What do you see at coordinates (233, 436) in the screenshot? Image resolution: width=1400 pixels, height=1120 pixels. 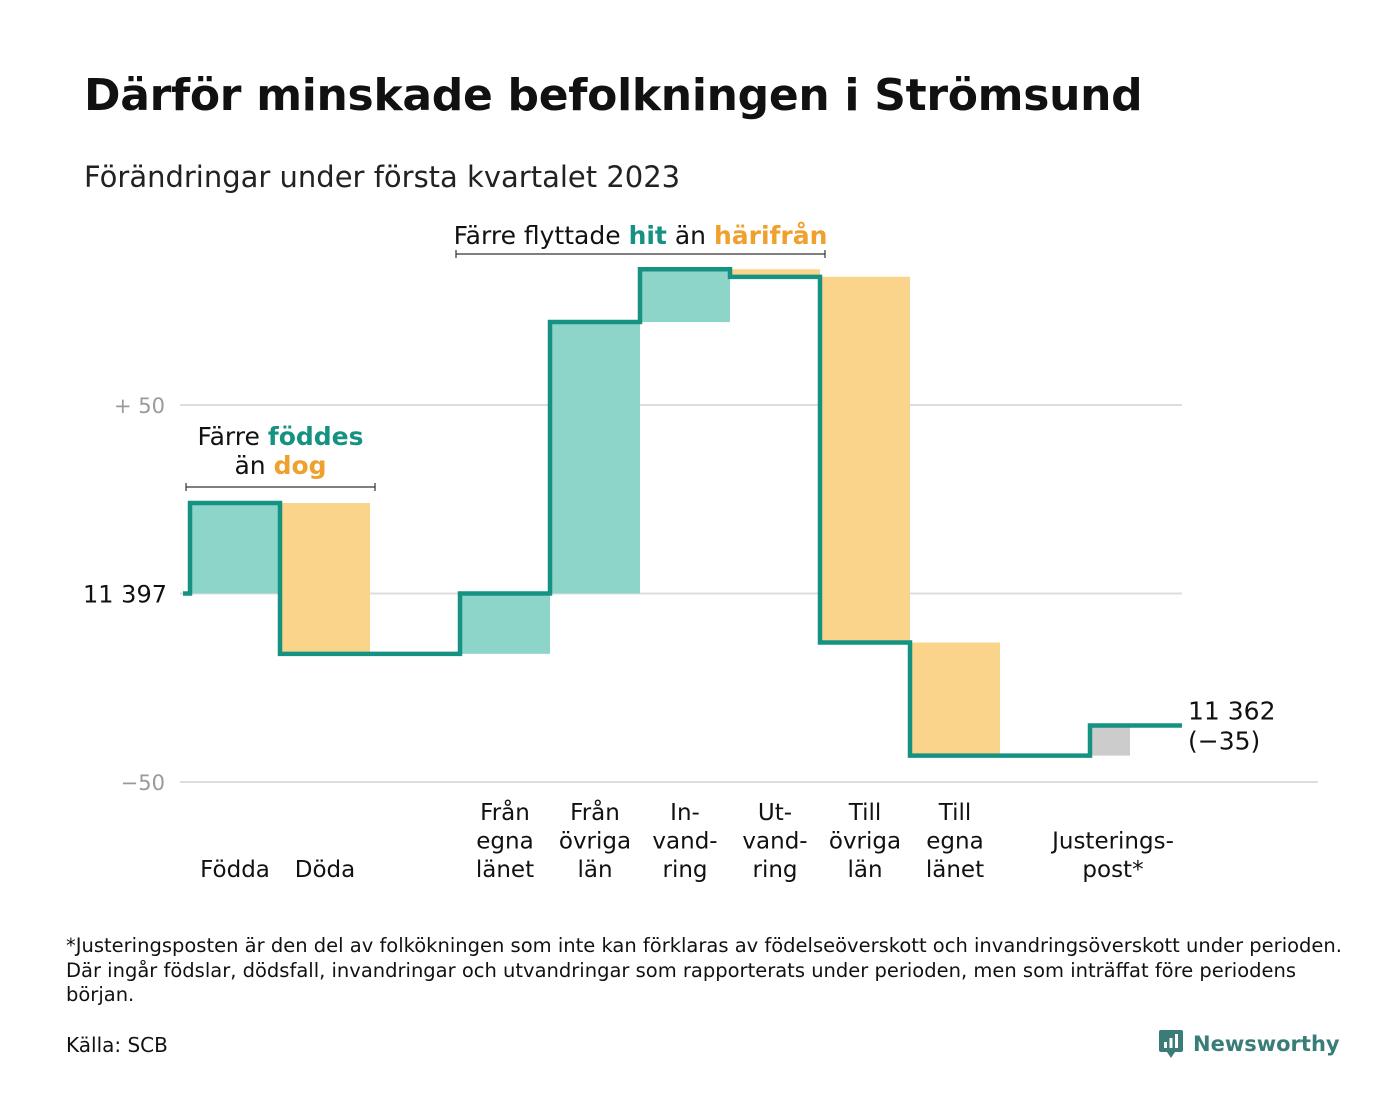 I see `annotation-text-part: Färre` at bounding box center [233, 436].